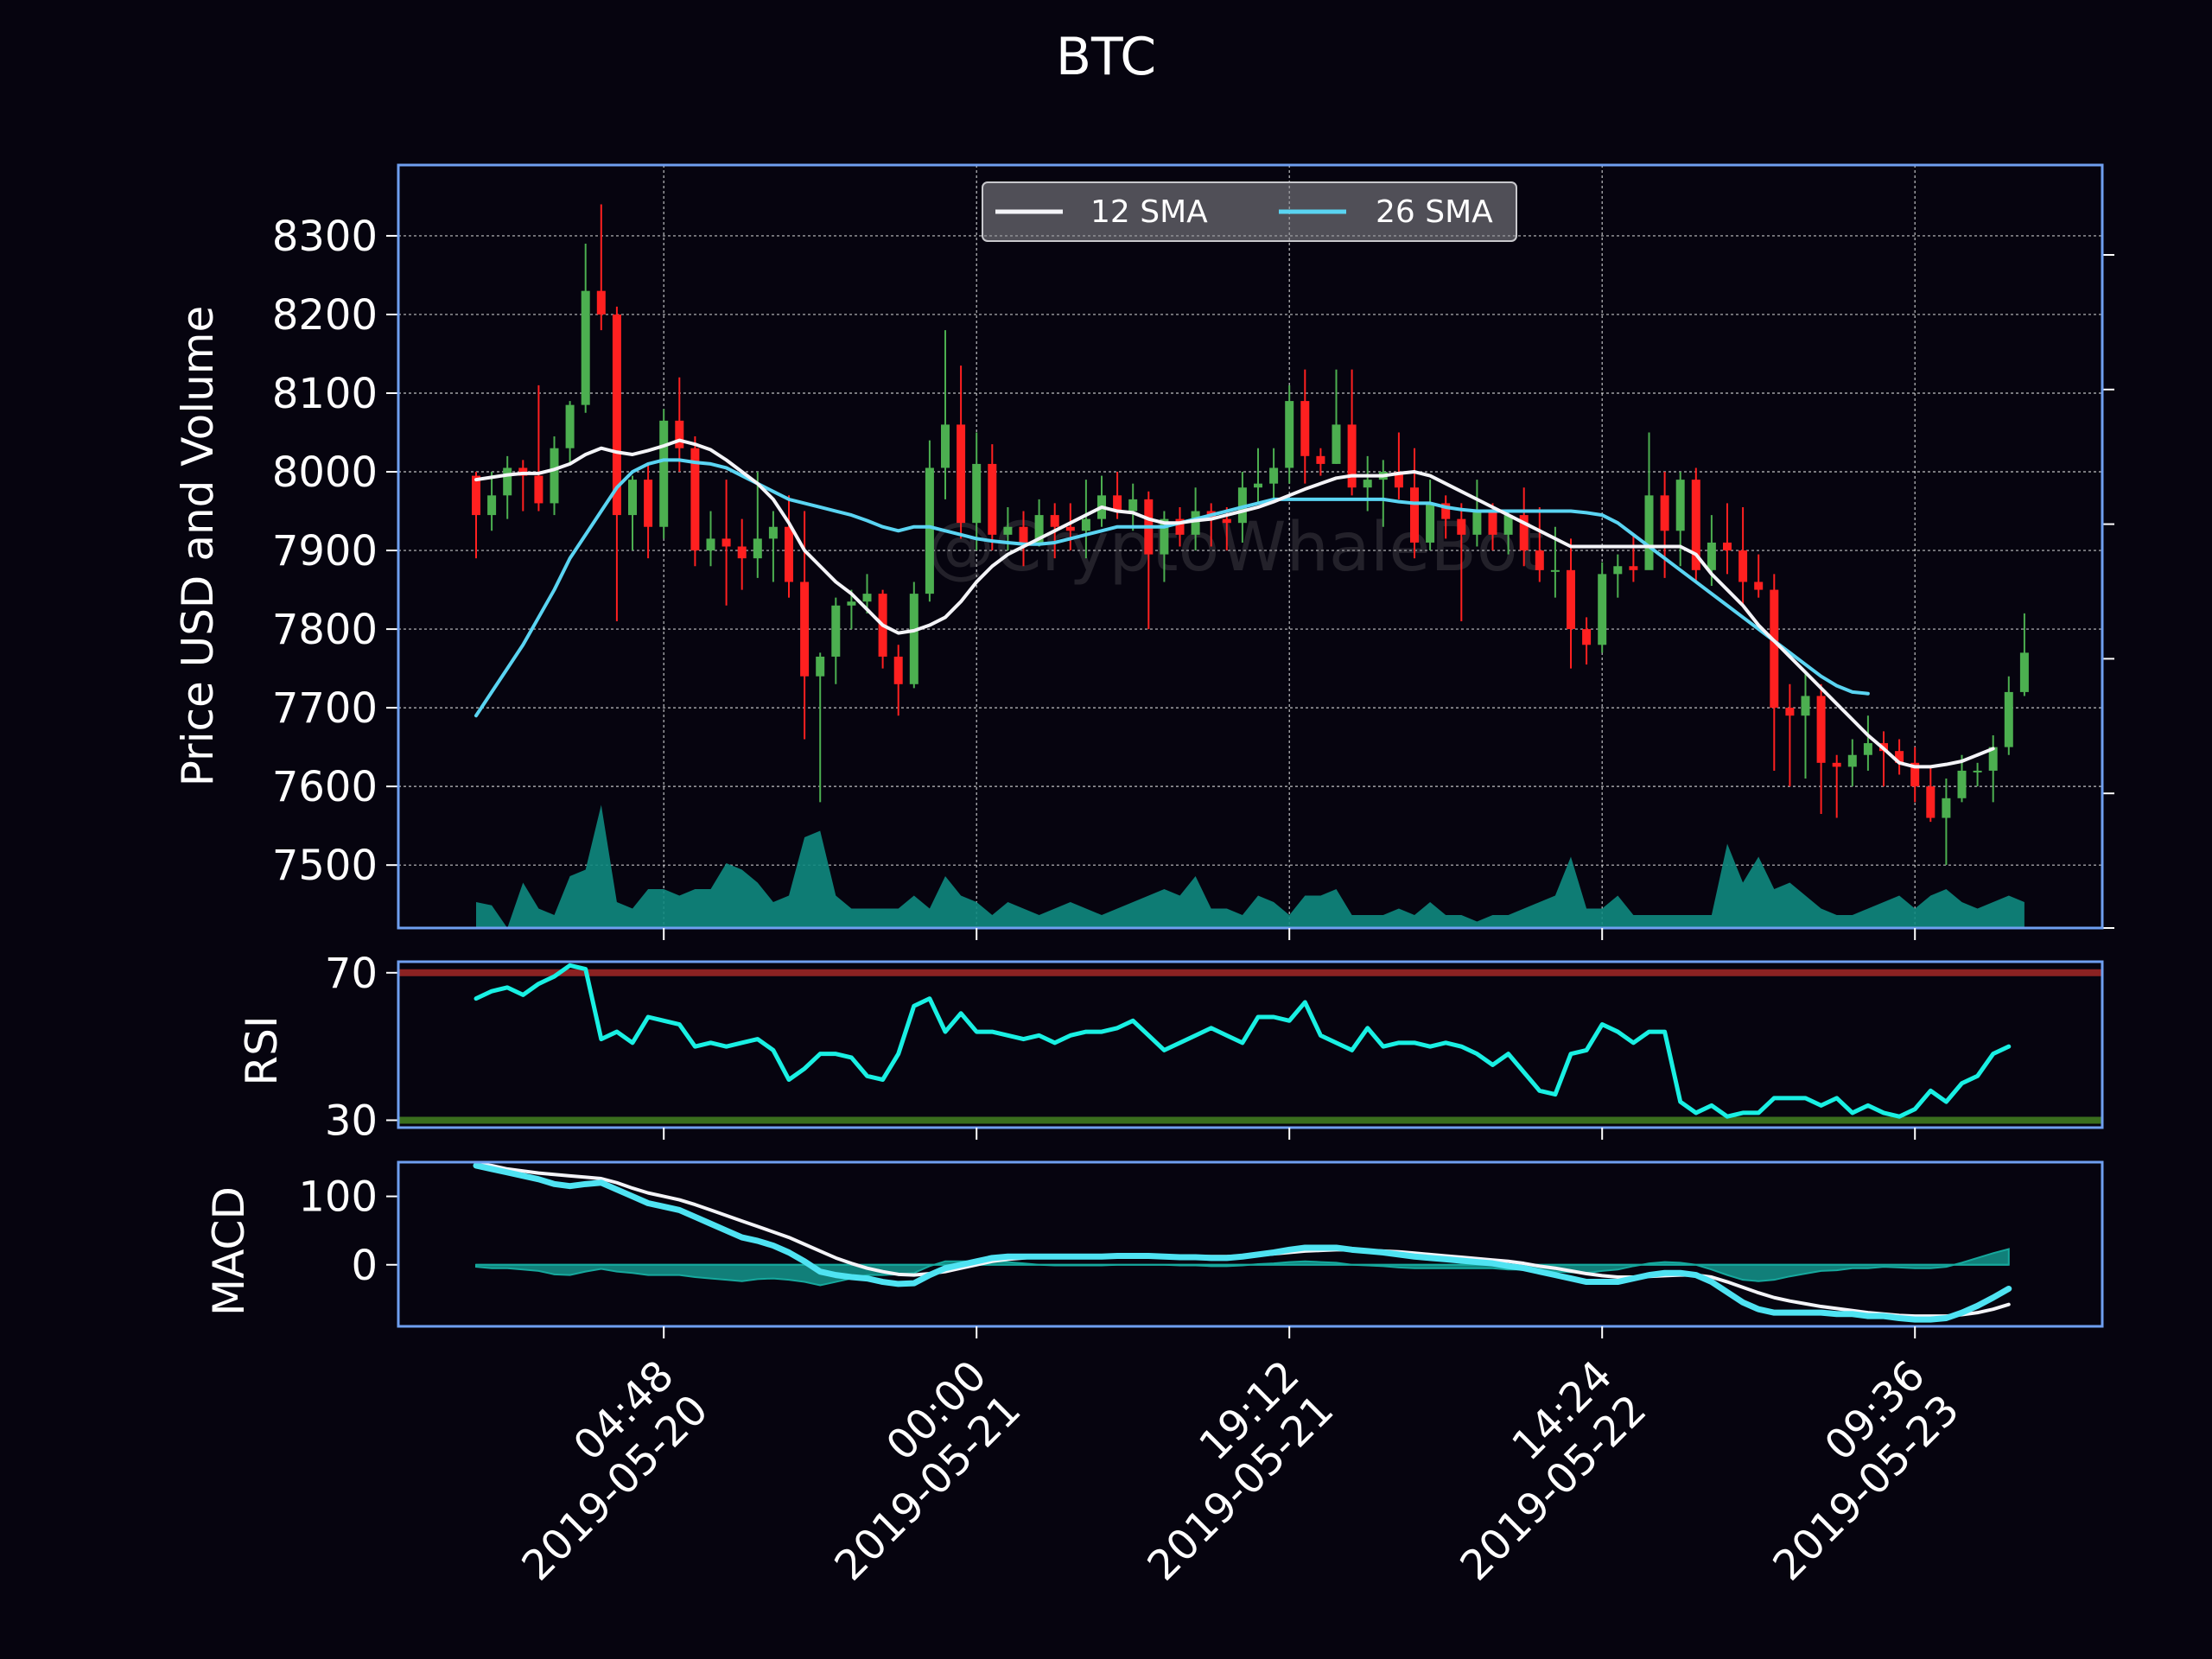 The width and height of the screenshot is (2212, 1659). Describe the element at coordinates (1243, 1041) in the screenshot. I see `rsi-line` at that location.